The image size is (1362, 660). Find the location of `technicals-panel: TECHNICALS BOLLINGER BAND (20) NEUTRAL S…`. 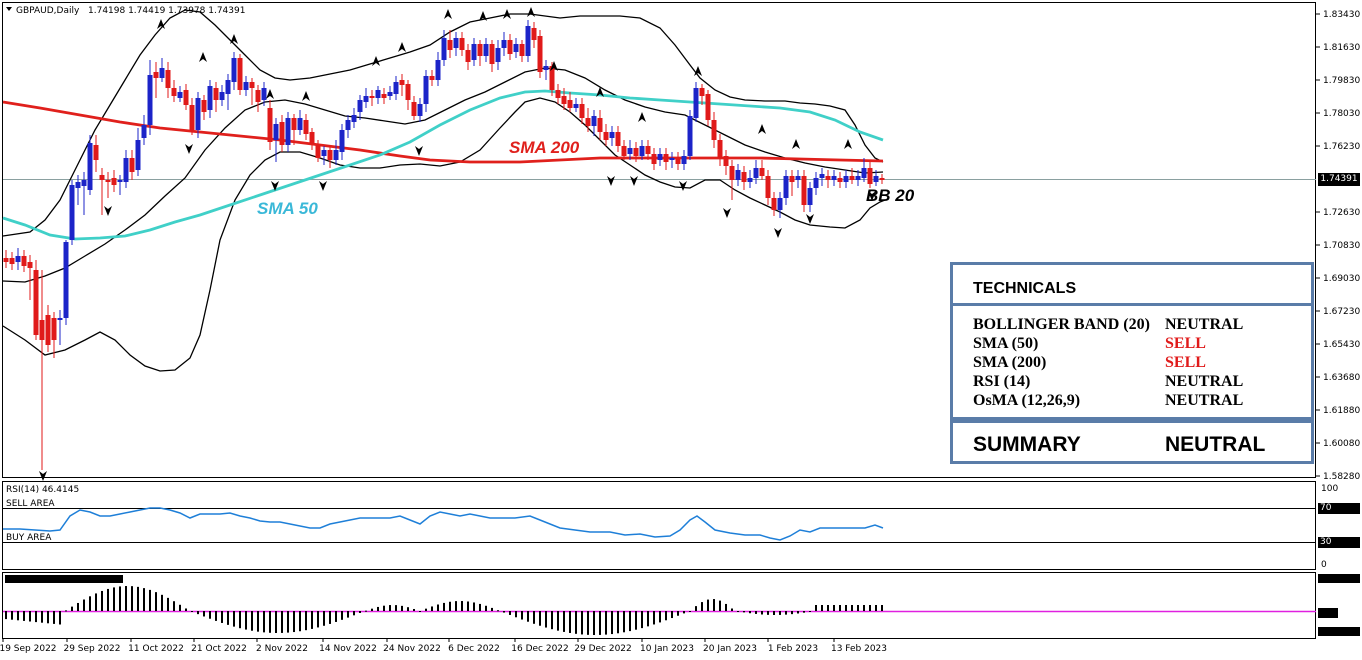

technicals-panel: TECHNICALS BOLLINGER BAND (20) NEUTRAL S… is located at coordinates (1132, 363).